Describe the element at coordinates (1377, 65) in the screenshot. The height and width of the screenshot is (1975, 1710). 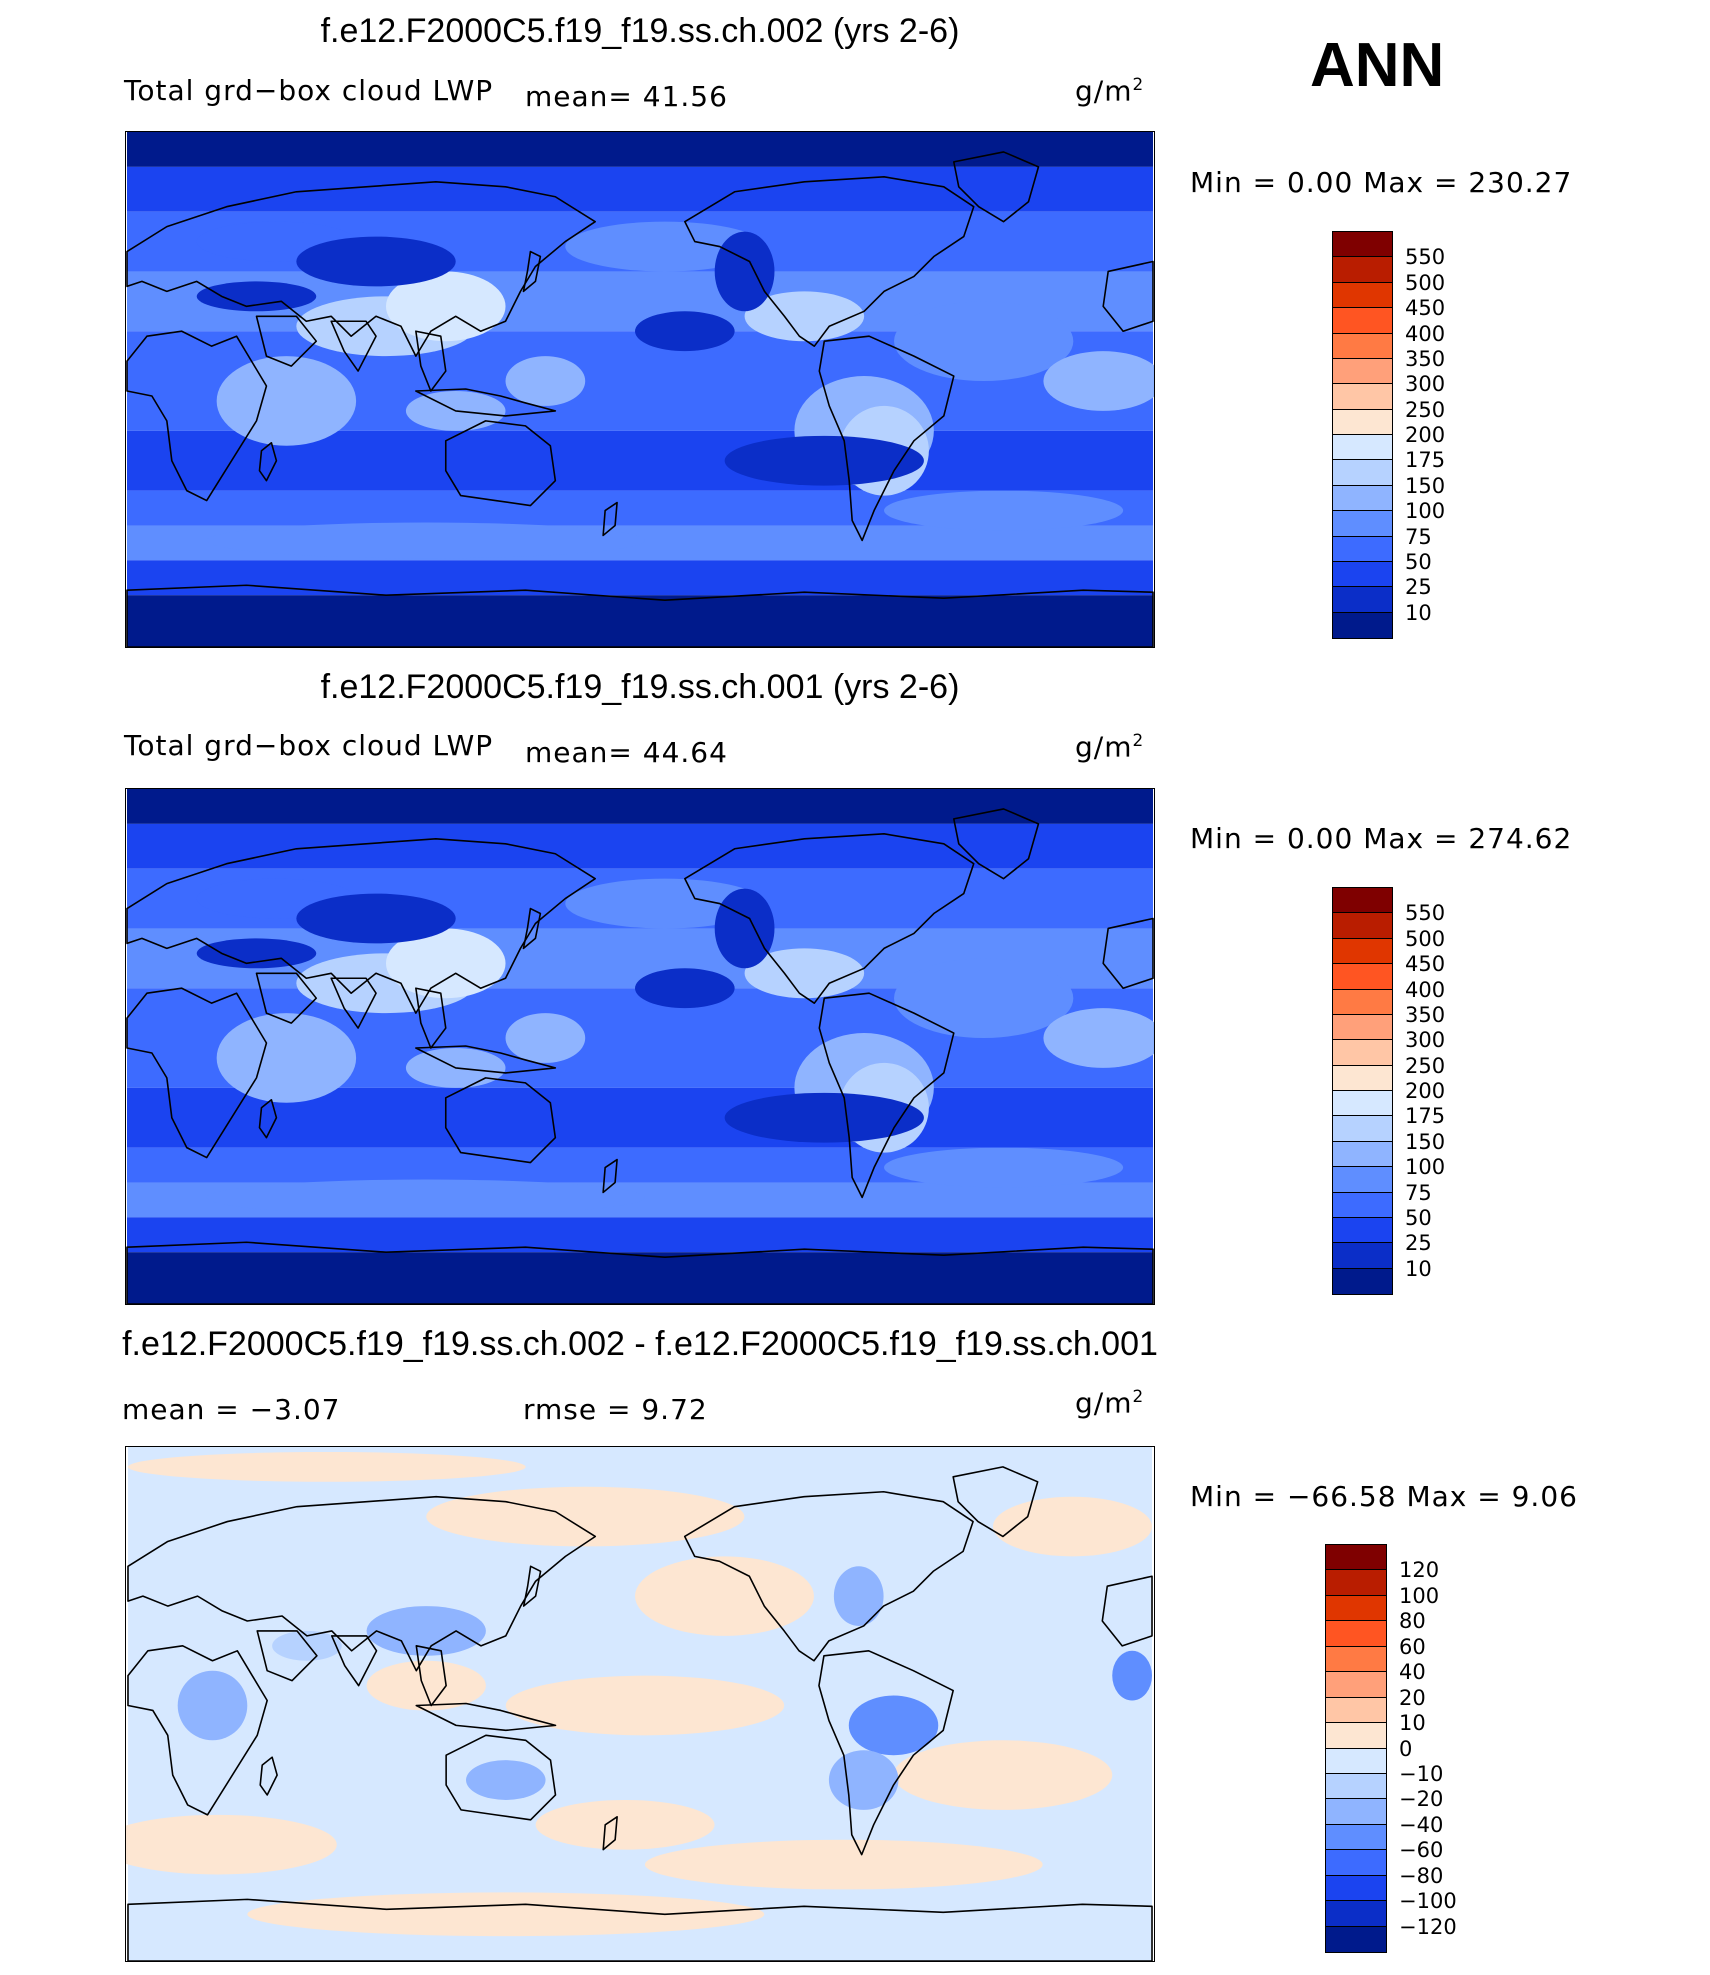
I see `season-label: ANN` at that location.